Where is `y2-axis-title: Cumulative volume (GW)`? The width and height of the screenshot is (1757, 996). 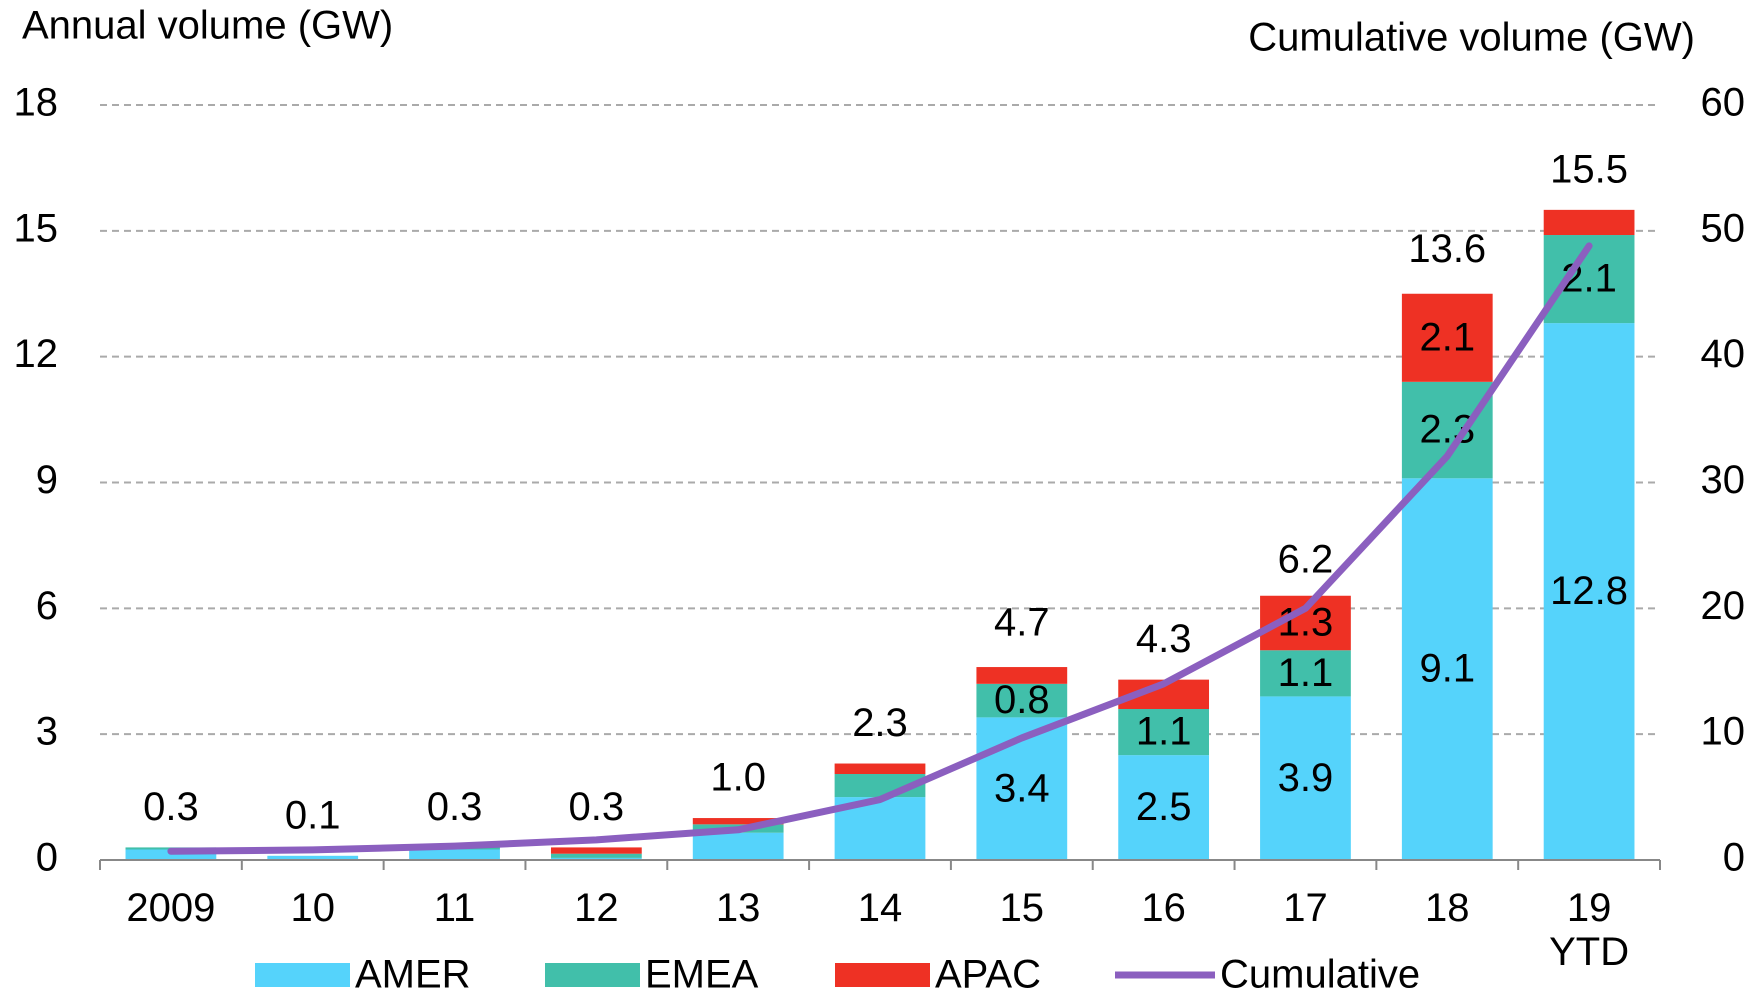 y2-axis-title: Cumulative volume (GW) is located at coordinates (1471, 38).